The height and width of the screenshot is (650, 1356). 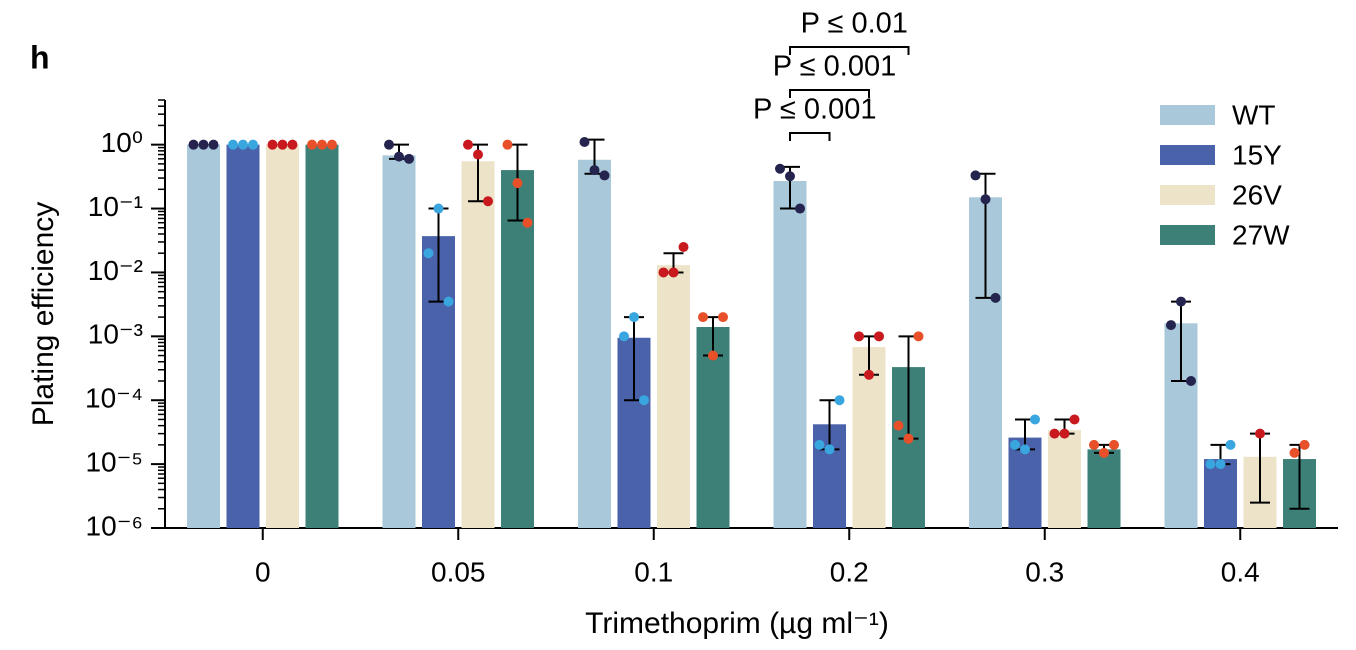 What do you see at coordinates (1257, 154) in the screenshot?
I see `legend-label: 15Y` at bounding box center [1257, 154].